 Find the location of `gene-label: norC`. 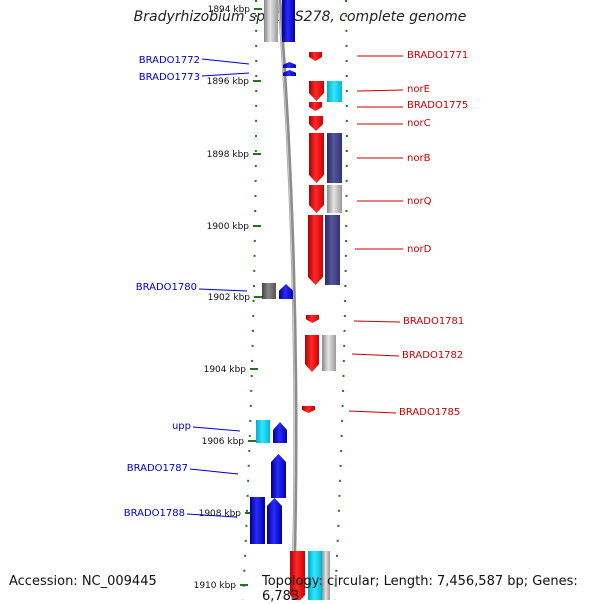

gene-label: norC is located at coordinates (419, 123).